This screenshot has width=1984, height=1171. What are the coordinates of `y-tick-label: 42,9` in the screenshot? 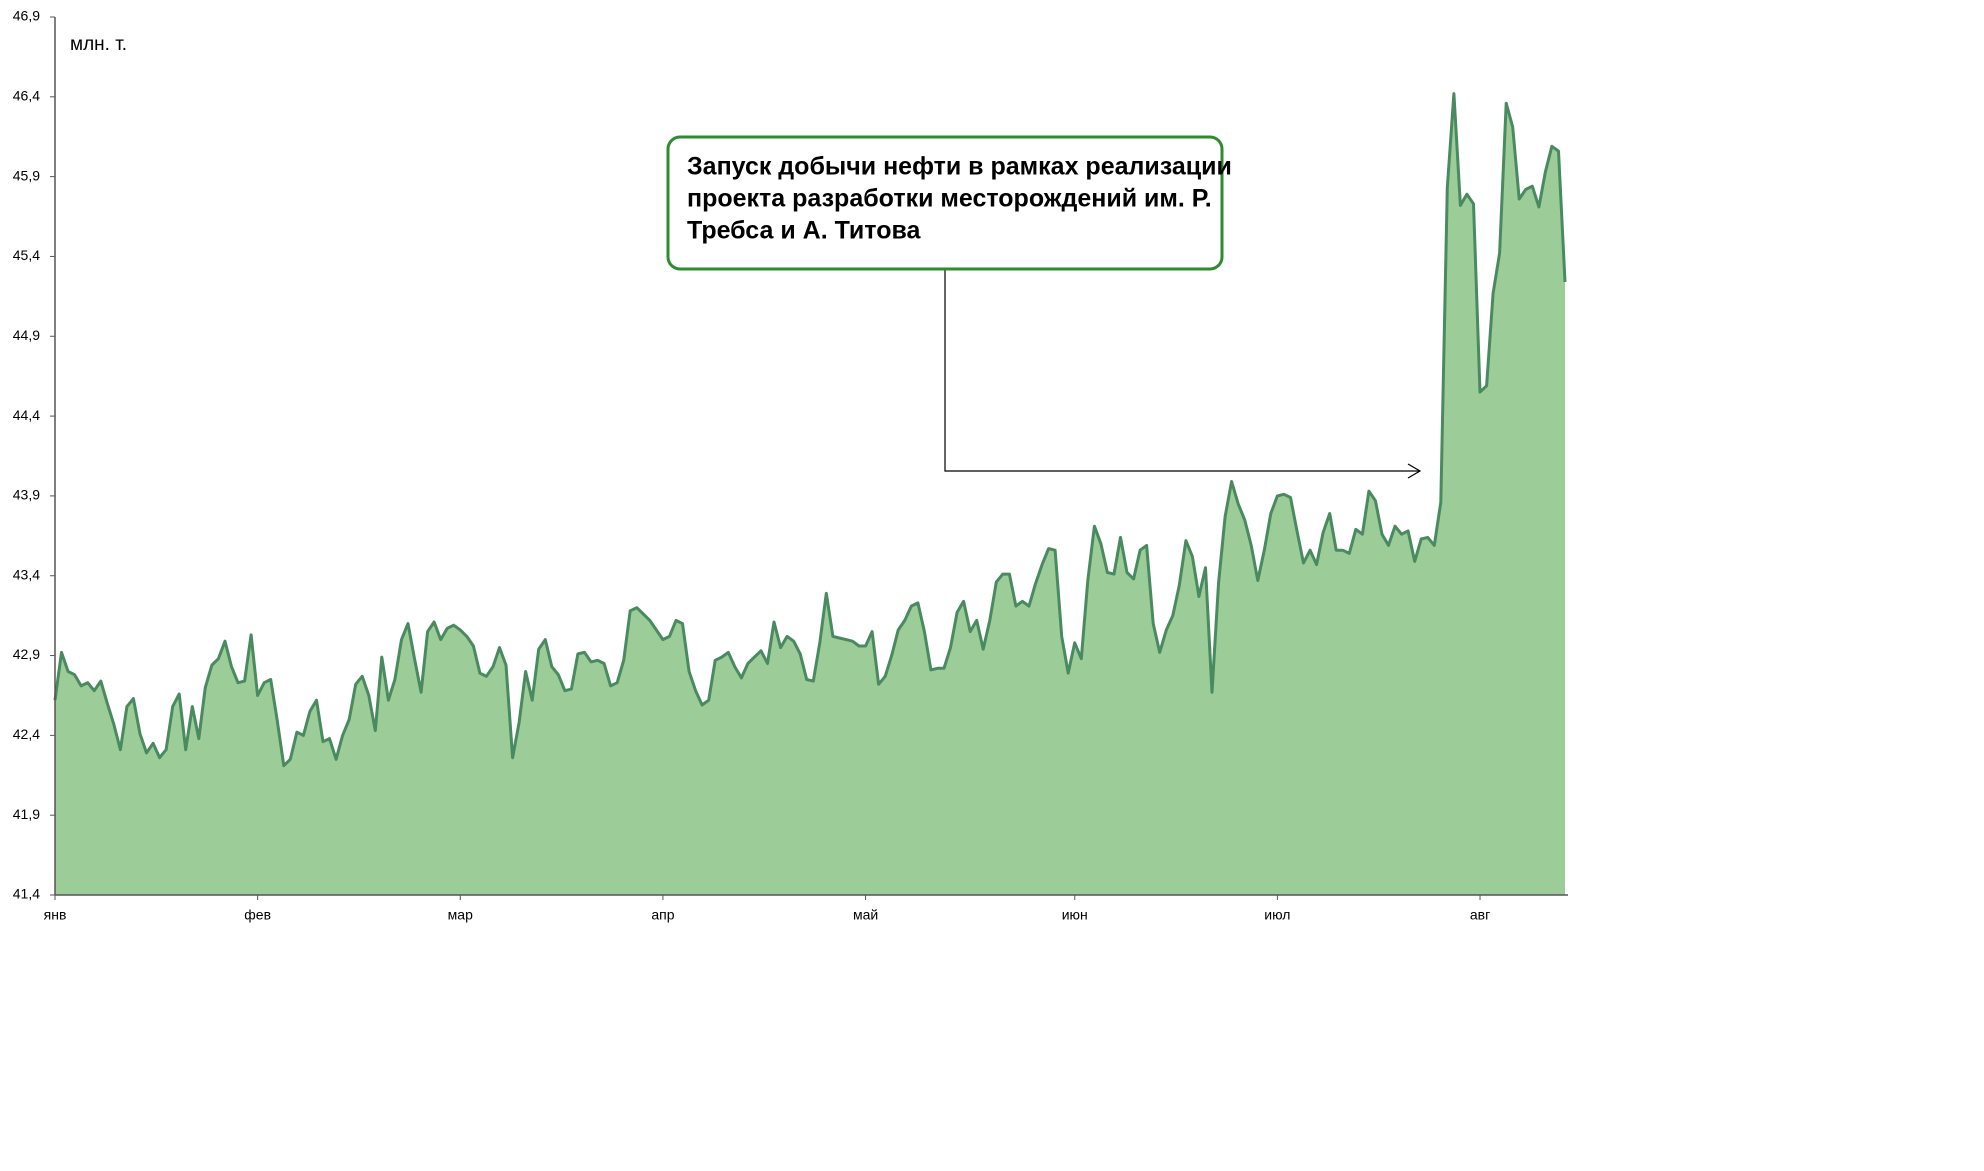 It's located at (26, 654).